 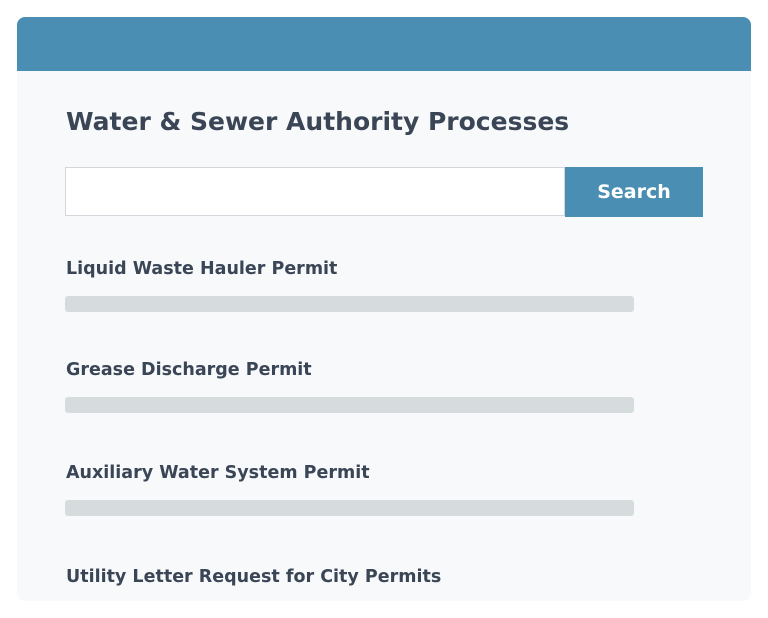 I want to click on list-item: Auxiliary Water System Permit, so click(x=218, y=473).